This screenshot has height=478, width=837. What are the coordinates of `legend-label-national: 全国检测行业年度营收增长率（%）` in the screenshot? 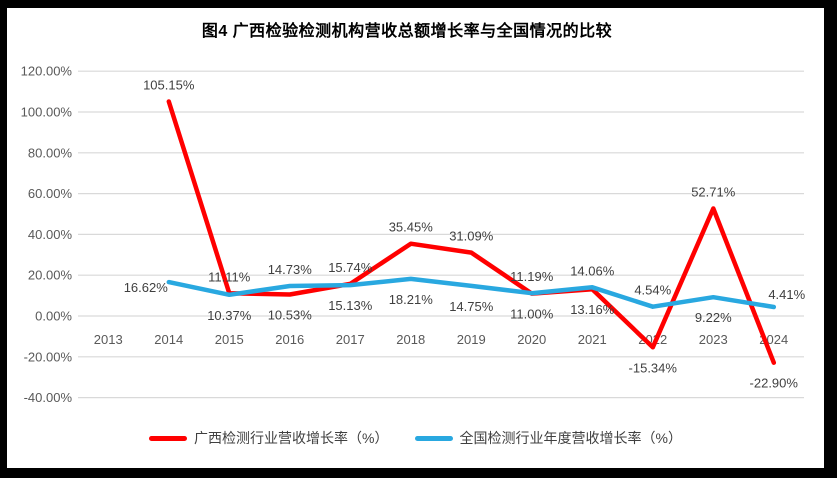 It's located at (570, 438).